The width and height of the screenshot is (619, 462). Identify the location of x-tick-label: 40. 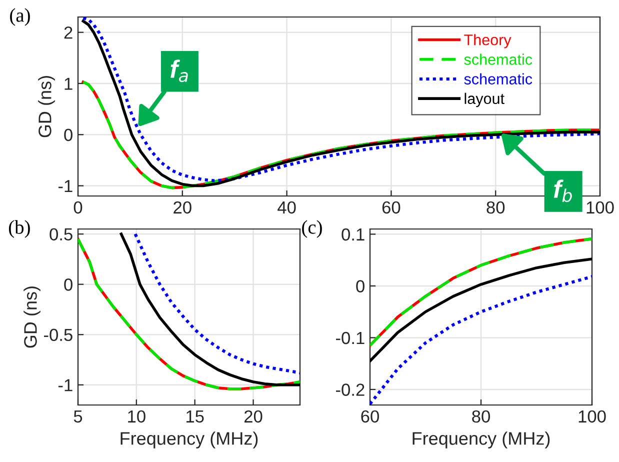
(287, 207).